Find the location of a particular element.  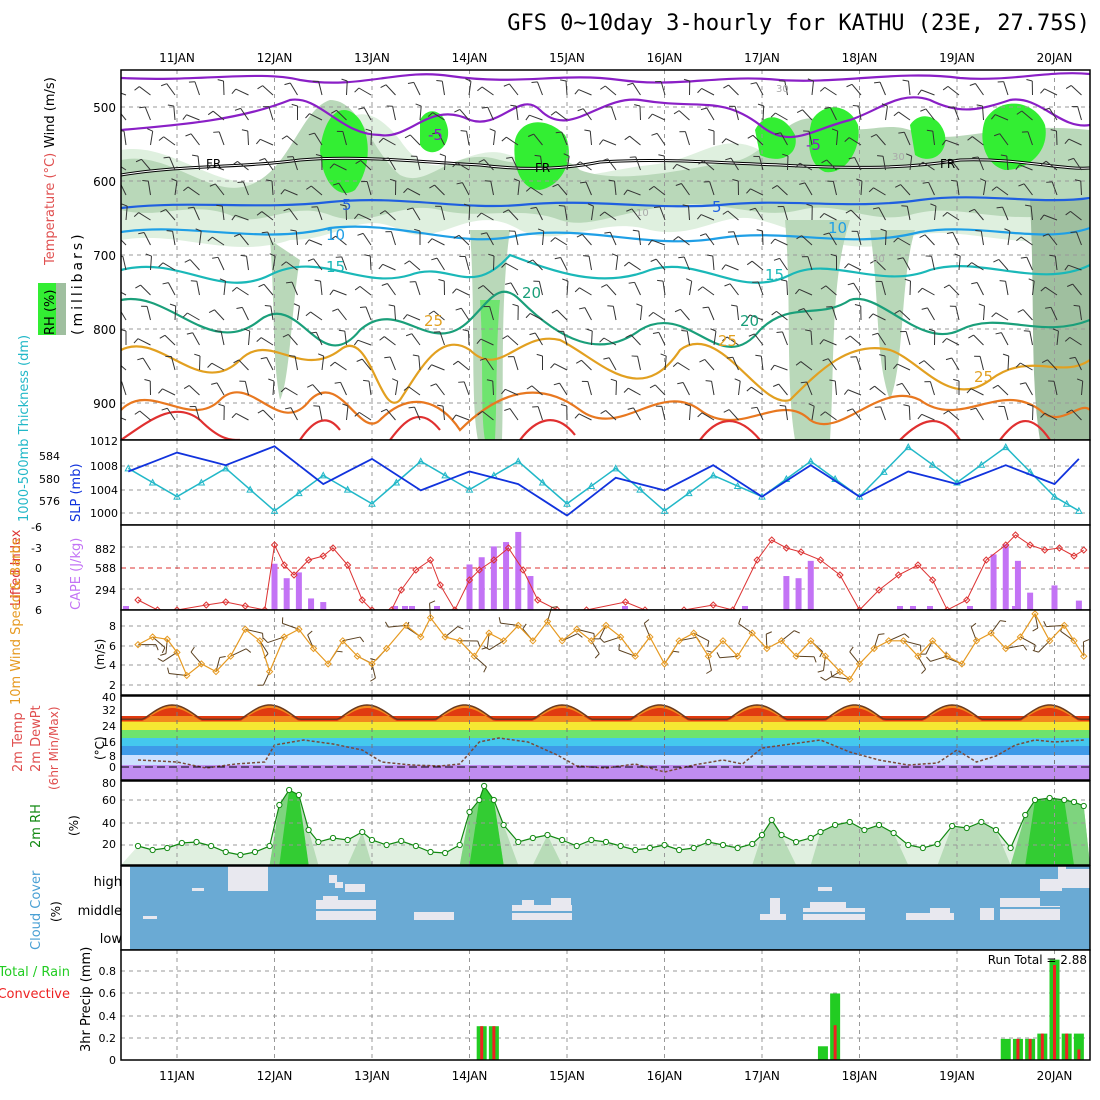

contour-label: 20 is located at coordinates (531, 293).